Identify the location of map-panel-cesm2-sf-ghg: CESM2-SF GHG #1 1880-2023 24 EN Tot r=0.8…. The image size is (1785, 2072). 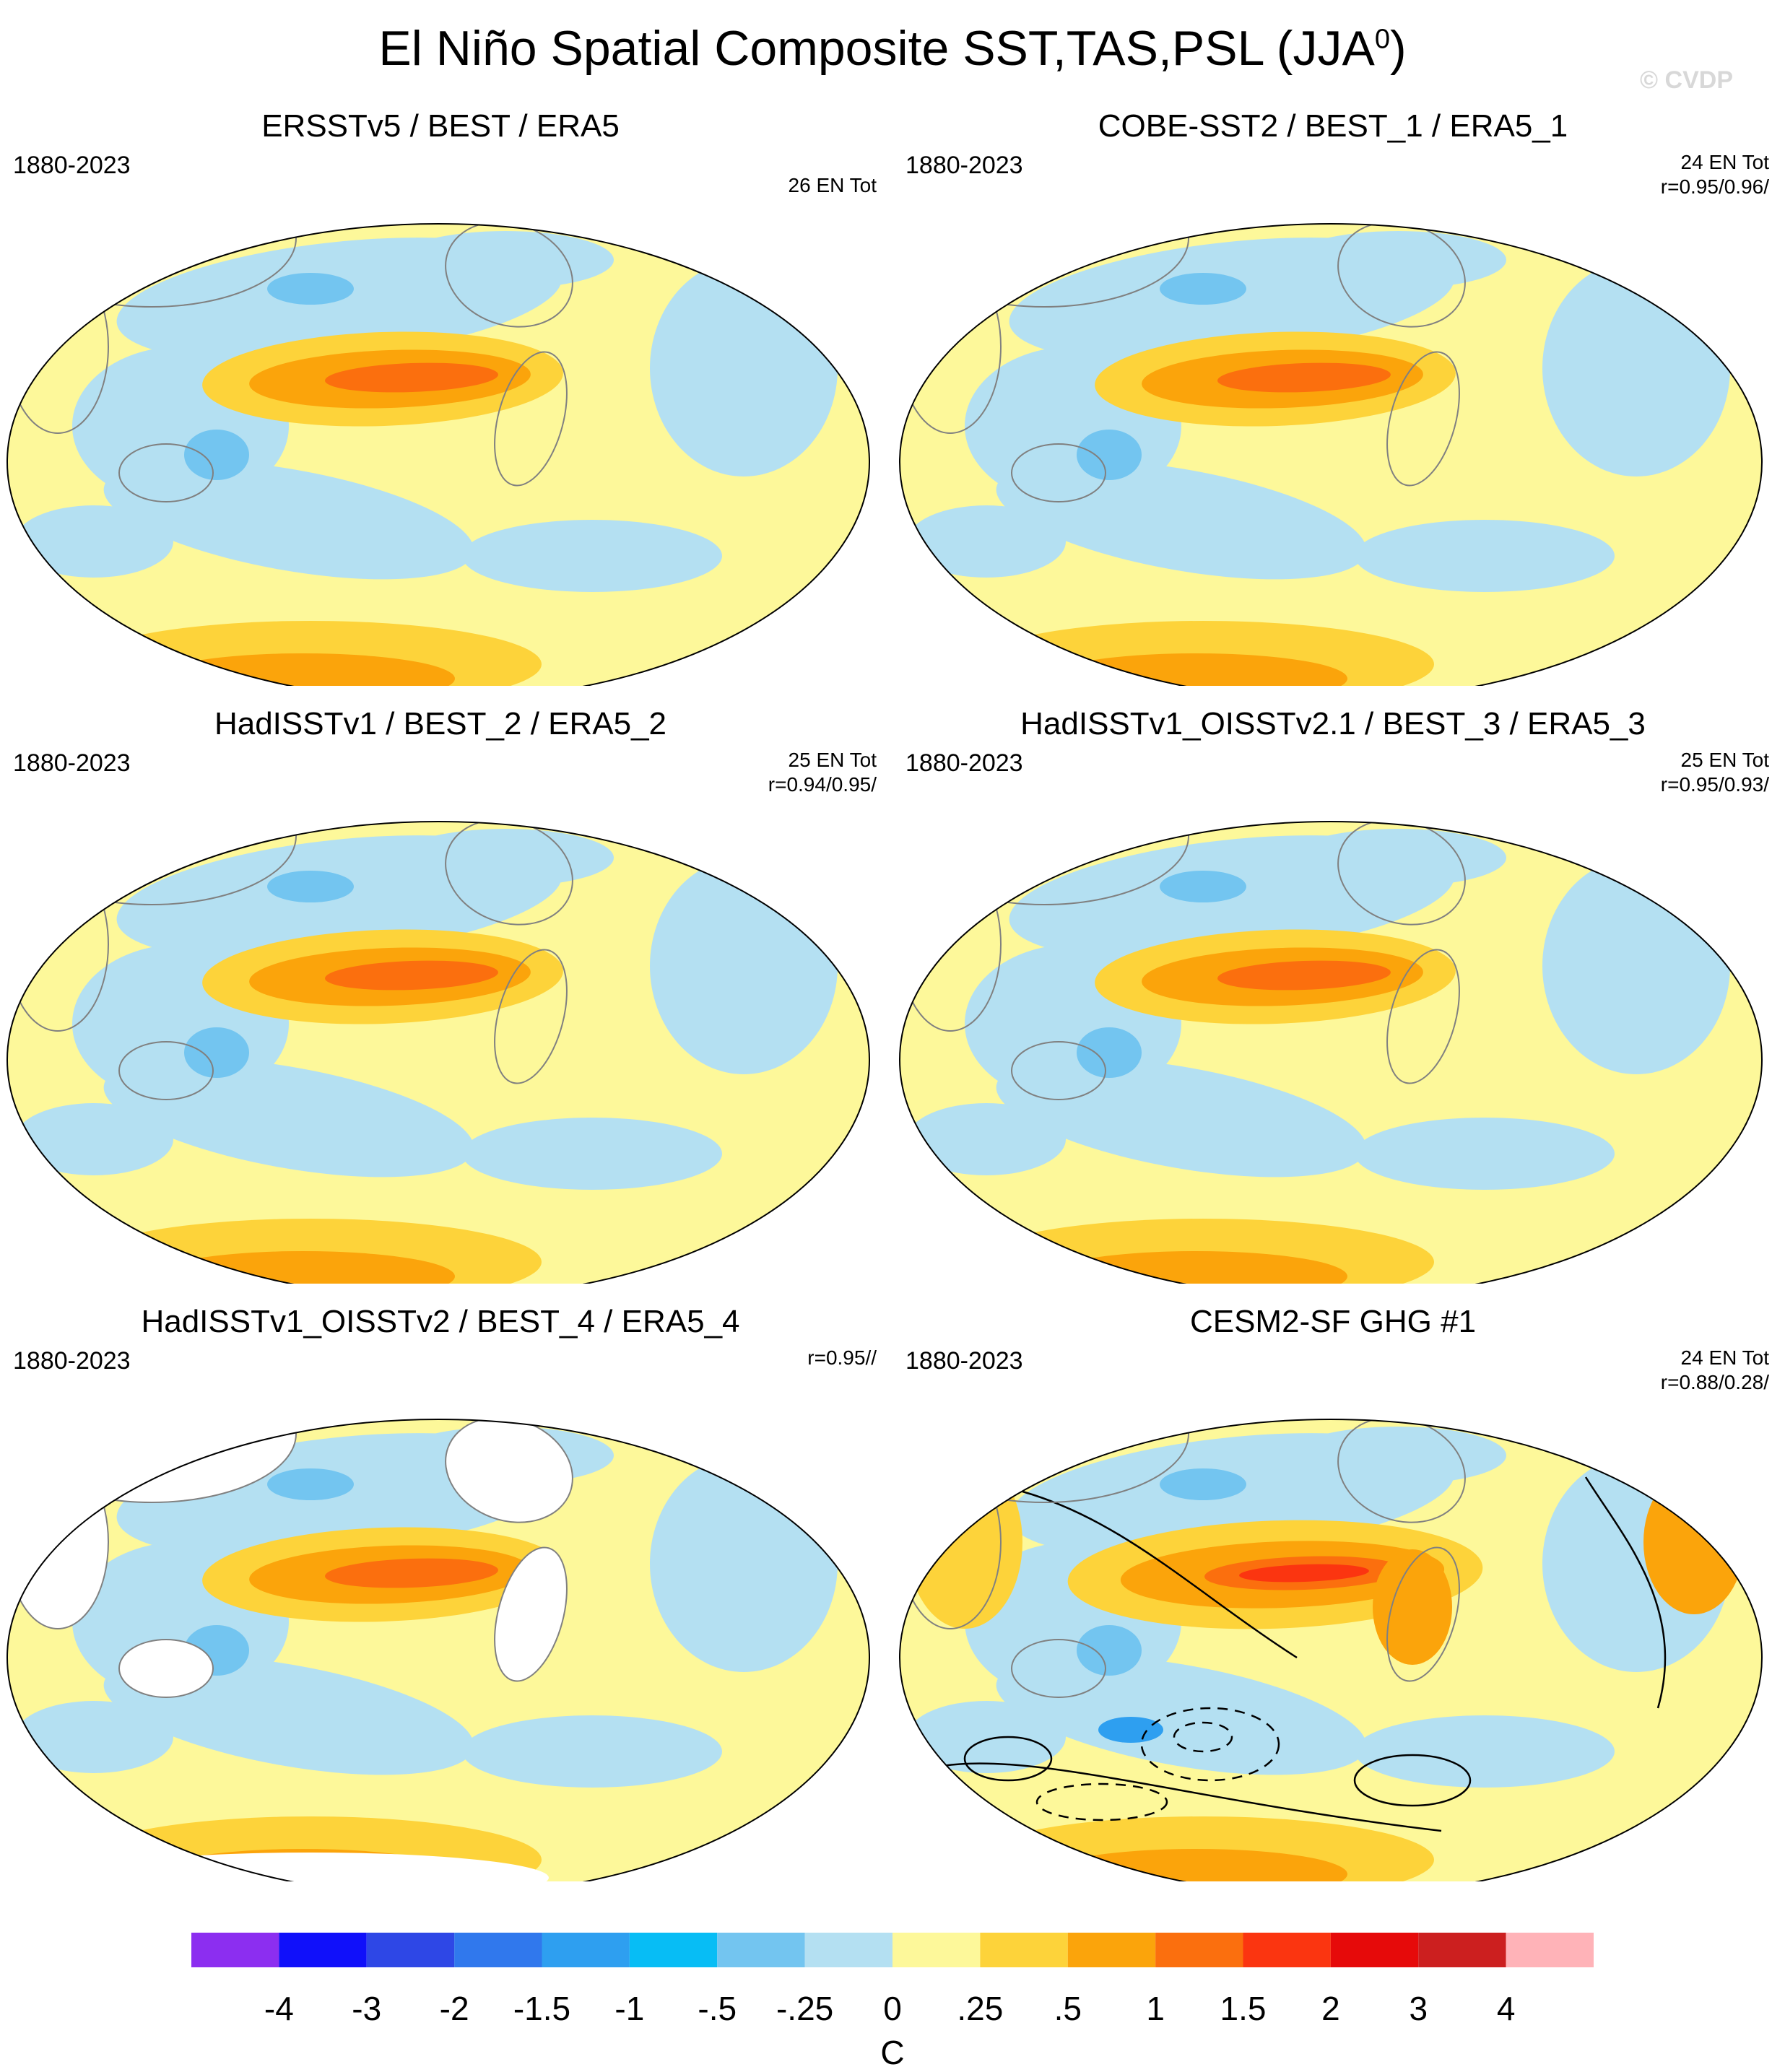
(1332, 1592).